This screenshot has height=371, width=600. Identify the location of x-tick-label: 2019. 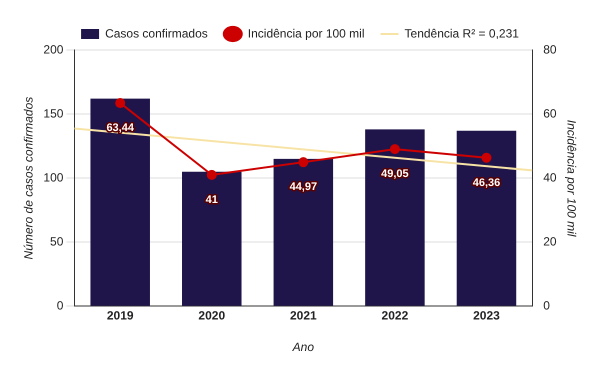
(120, 315).